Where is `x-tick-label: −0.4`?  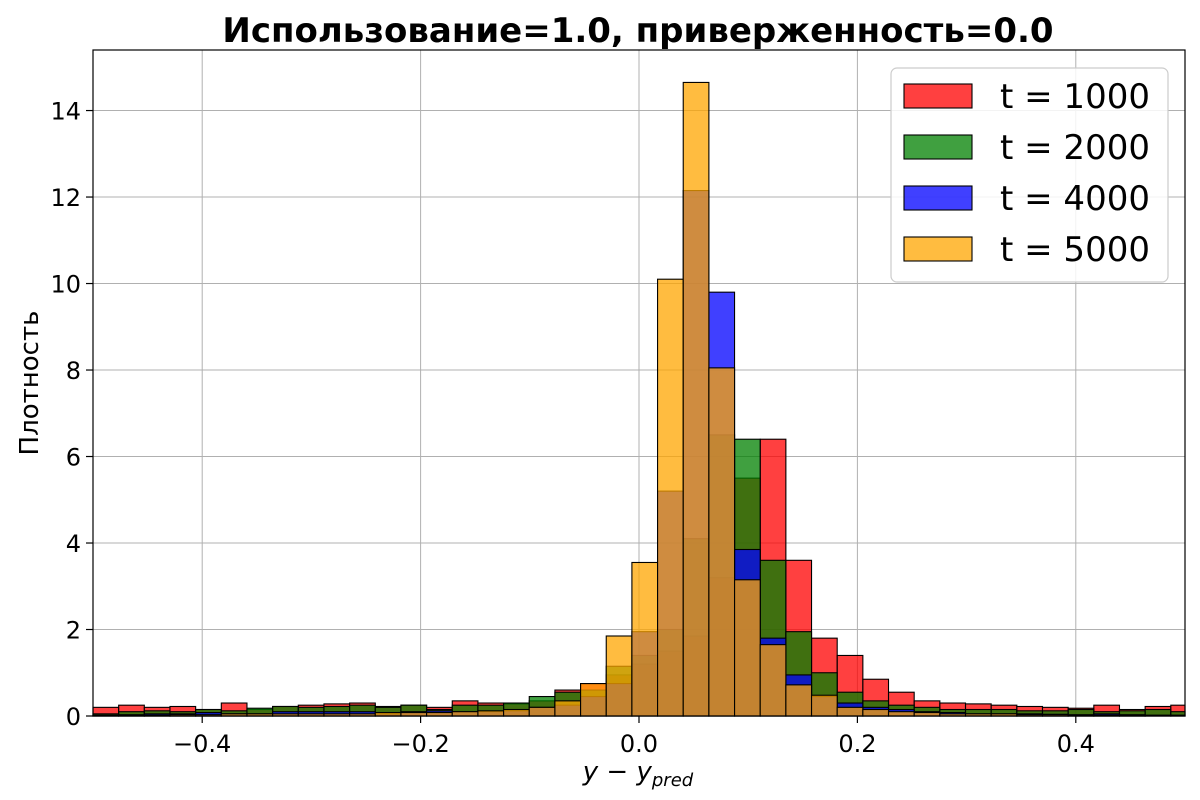
x-tick-label: −0.4 is located at coordinates (202, 744).